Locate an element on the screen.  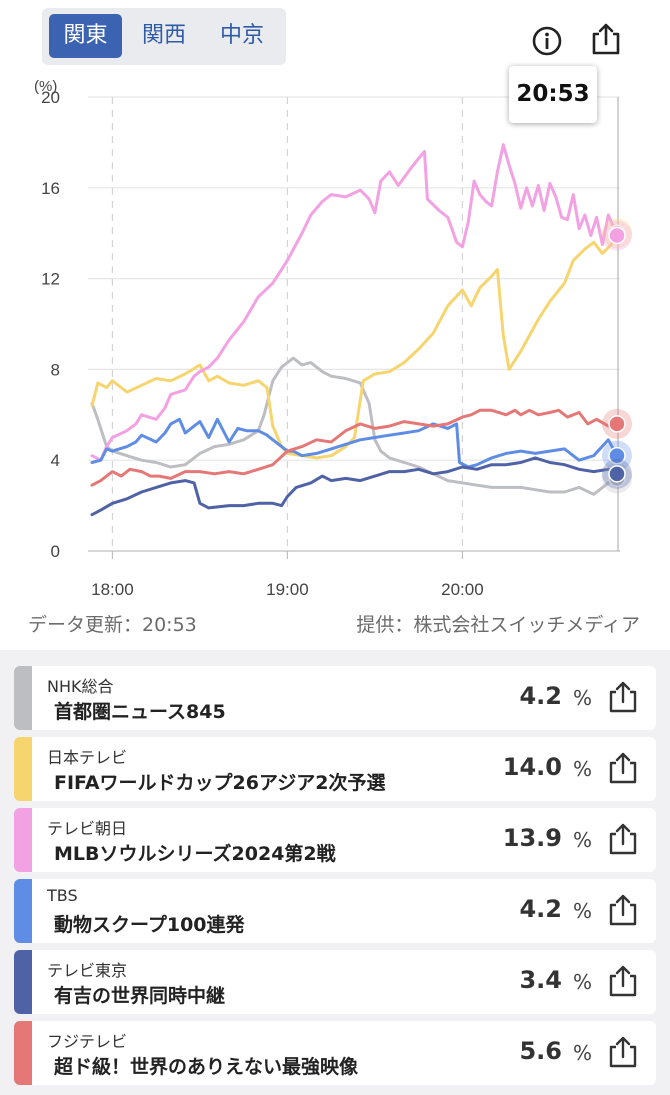
rating-value: 14.0 is located at coordinates (532, 767).